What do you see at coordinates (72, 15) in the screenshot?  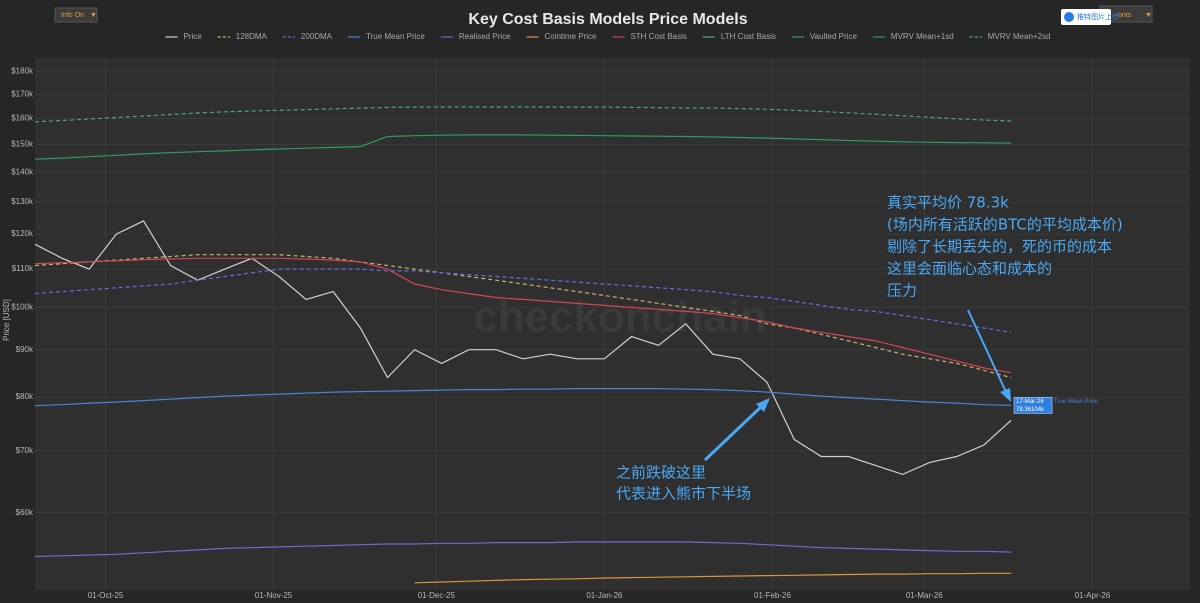 I see `info-button-label: Info On` at bounding box center [72, 15].